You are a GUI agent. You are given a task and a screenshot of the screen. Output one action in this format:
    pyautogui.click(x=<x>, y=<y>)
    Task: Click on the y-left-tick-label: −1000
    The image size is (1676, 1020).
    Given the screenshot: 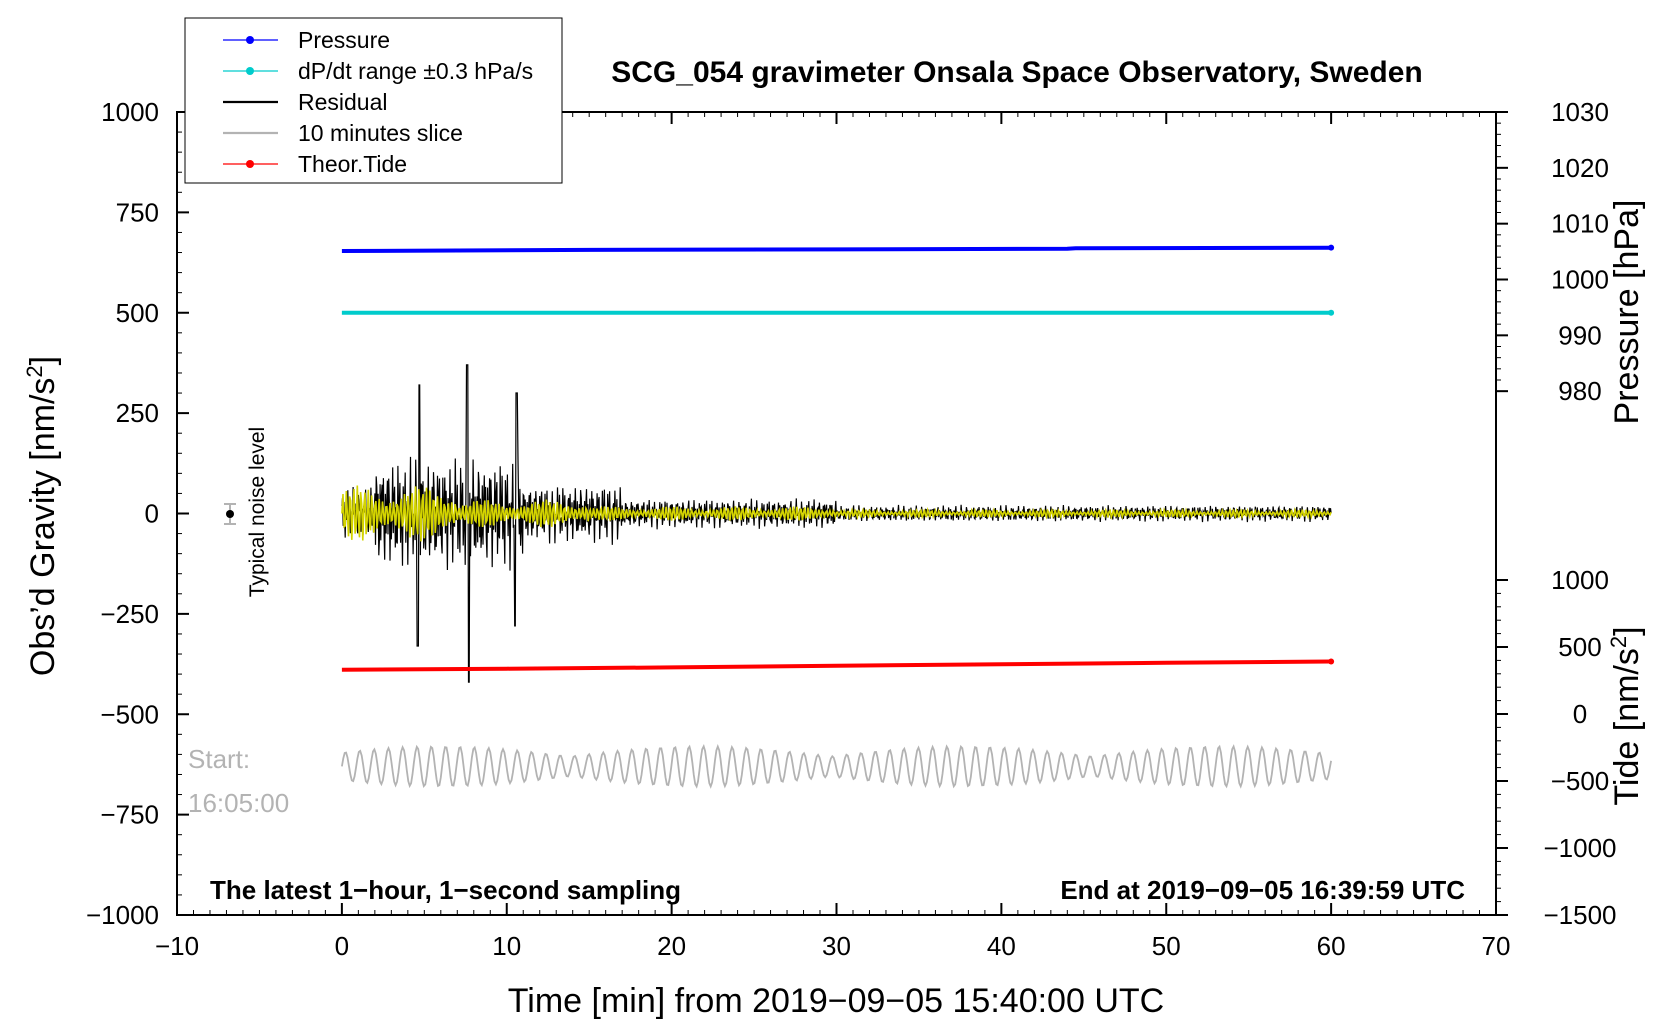 What is the action you would take?
    pyautogui.click(x=122, y=915)
    